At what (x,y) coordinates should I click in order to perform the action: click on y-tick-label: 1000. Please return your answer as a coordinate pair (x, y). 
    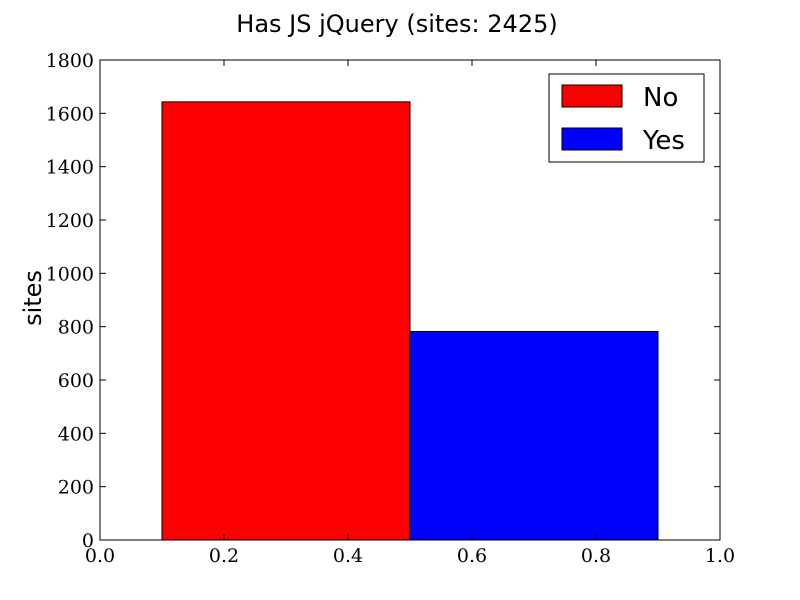
    Looking at the image, I should click on (70, 274).